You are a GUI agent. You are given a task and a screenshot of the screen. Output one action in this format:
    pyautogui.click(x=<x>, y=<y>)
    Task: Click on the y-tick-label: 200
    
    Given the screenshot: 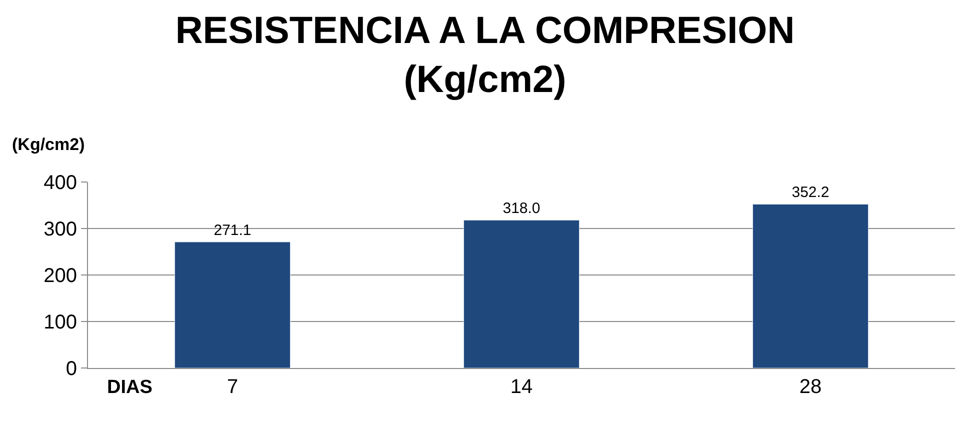 What is the action you would take?
    pyautogui.click(x=60, y=276)
    